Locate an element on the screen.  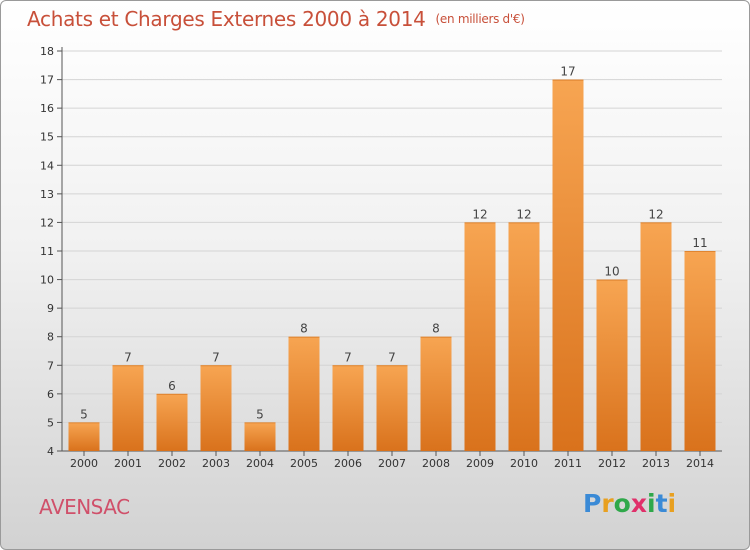
y-tick-label: 7 is located at coordinates (50, 365).